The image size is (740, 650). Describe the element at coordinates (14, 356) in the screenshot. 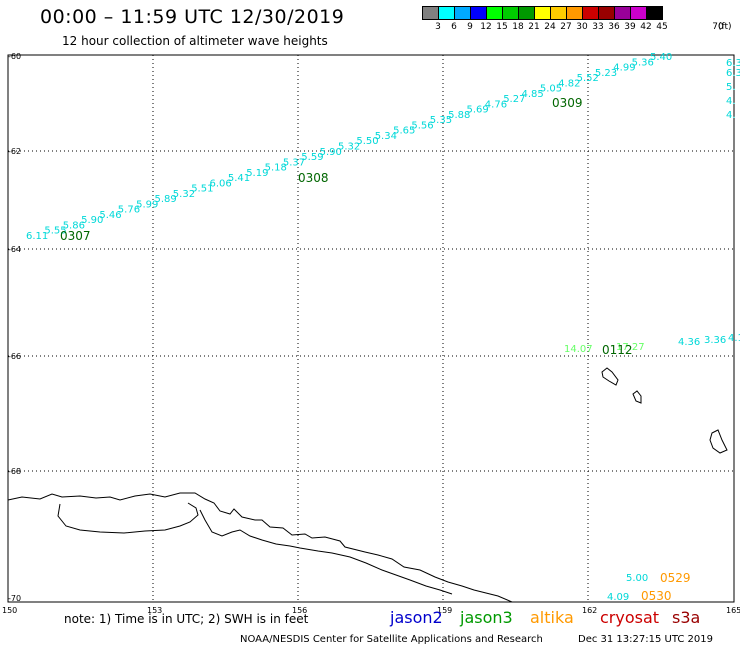

I see `lat-label-66: -66` at that location.